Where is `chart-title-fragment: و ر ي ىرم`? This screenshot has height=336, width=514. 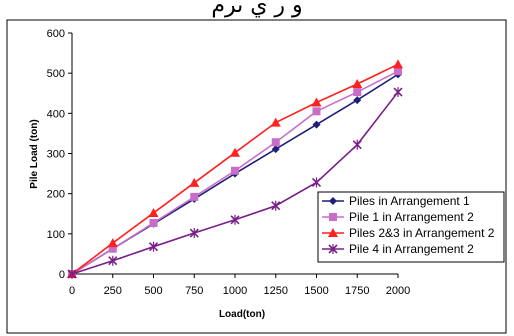 chart-title-fragment: و ر ي ىرم is located at coordinates (256, 9).